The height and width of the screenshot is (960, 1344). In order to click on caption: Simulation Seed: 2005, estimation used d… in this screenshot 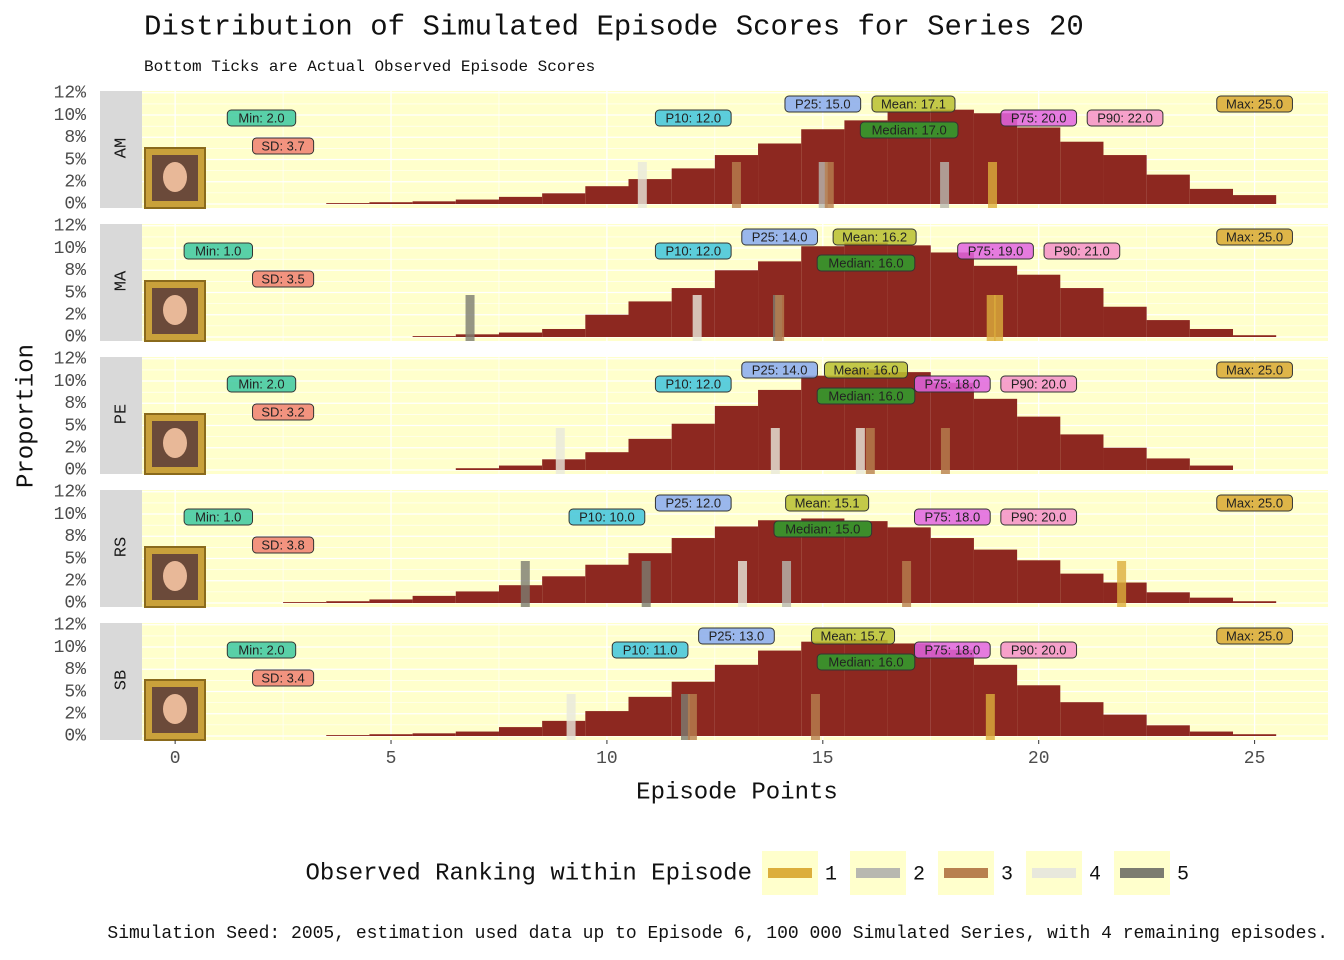, I will do `click(717, 934)`.